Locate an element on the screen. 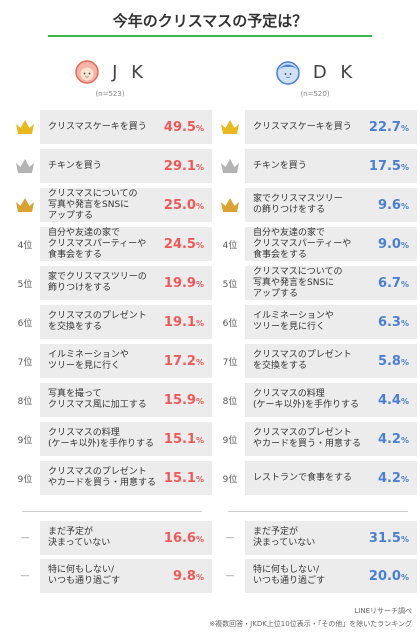  ranking-row: 9位 クリスマスのプレゼント やカードを買う・用意する 15.1% is located at coordinates (111, 478).